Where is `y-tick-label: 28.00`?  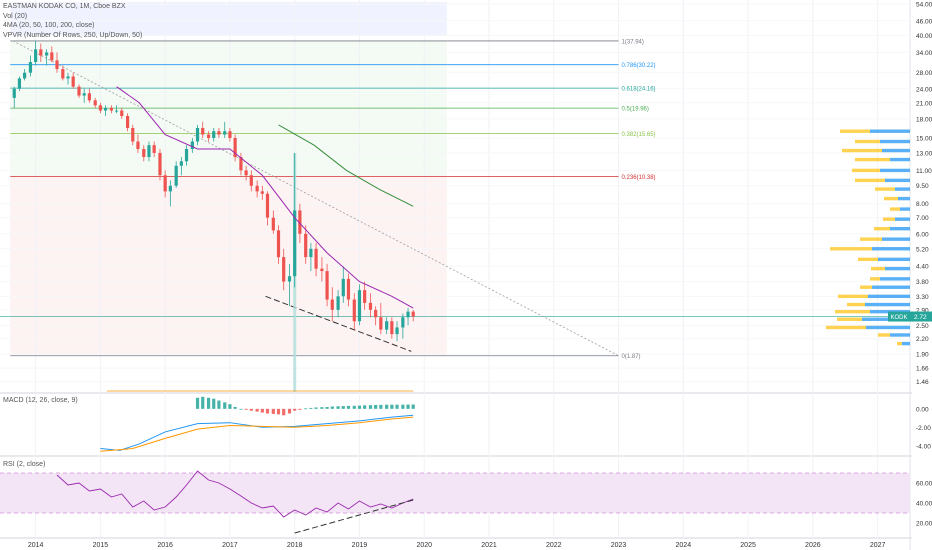
y-tick-label: 28.00 is located at coordinates (924, 73).